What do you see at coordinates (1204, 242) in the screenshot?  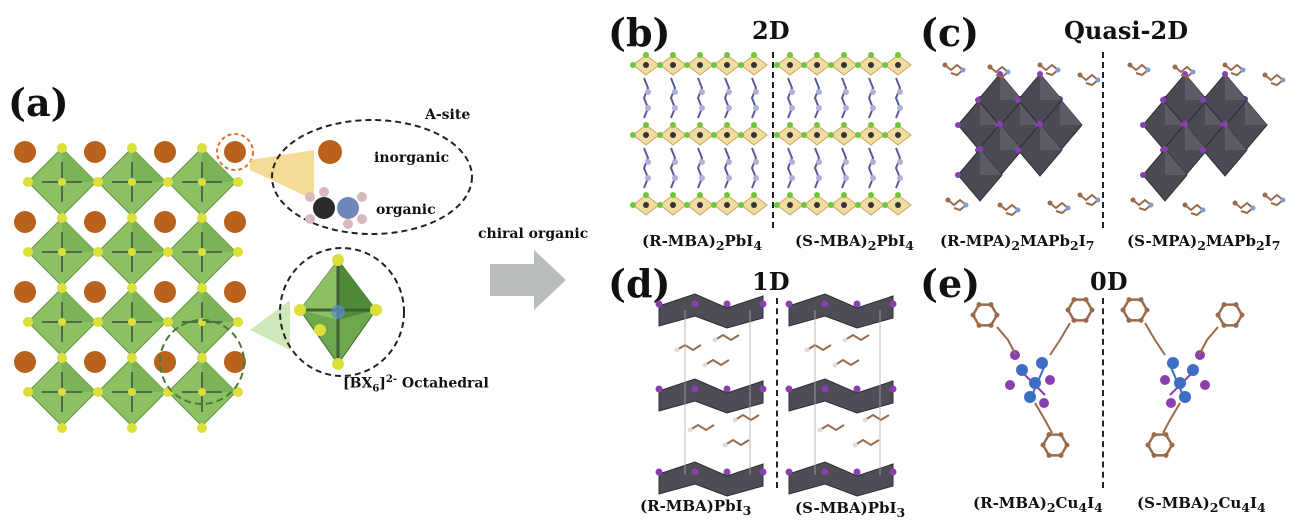 I see `compound-c-right: (S-MPA)2MAPb2I7` at bounding box center [1204, 242].